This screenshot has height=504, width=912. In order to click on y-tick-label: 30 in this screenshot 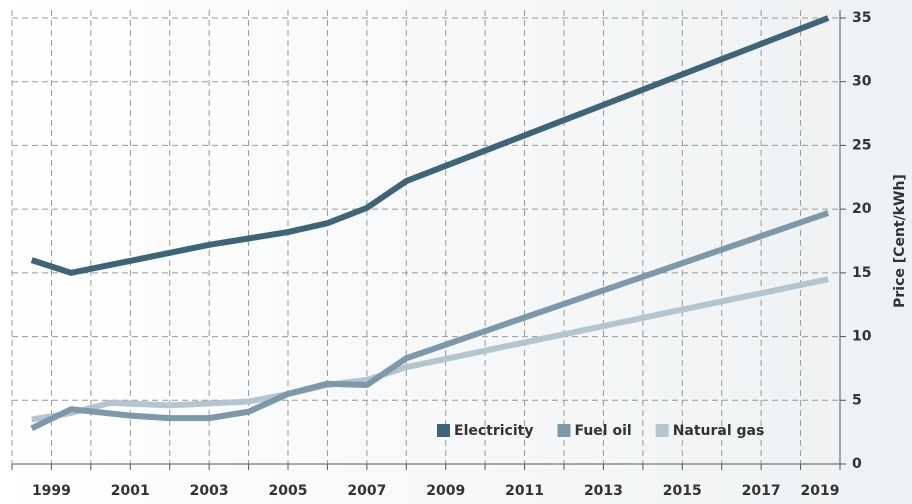, I will do `click(862, 82)`.